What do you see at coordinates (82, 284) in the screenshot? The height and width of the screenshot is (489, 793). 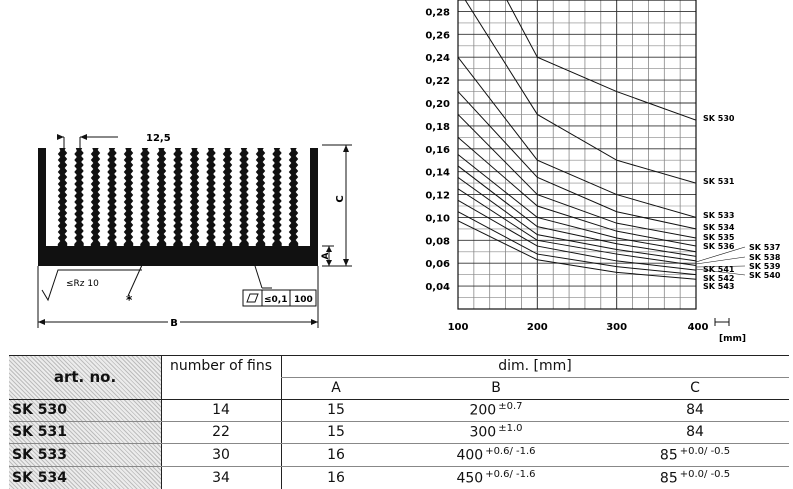 I see `roughness-label: ≤Rz 10` at bounding box center [82, 284].